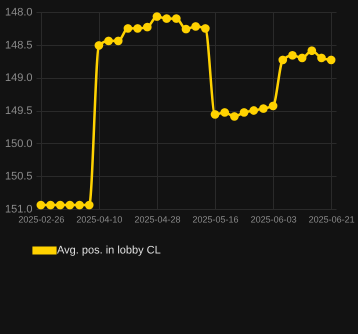 Image resolution: width=358 pixels, height=334 pixels. Describe the element at coordinates (99, 219) in the screenshot. I see `x-tick-label: 2025-04-10` at that location.